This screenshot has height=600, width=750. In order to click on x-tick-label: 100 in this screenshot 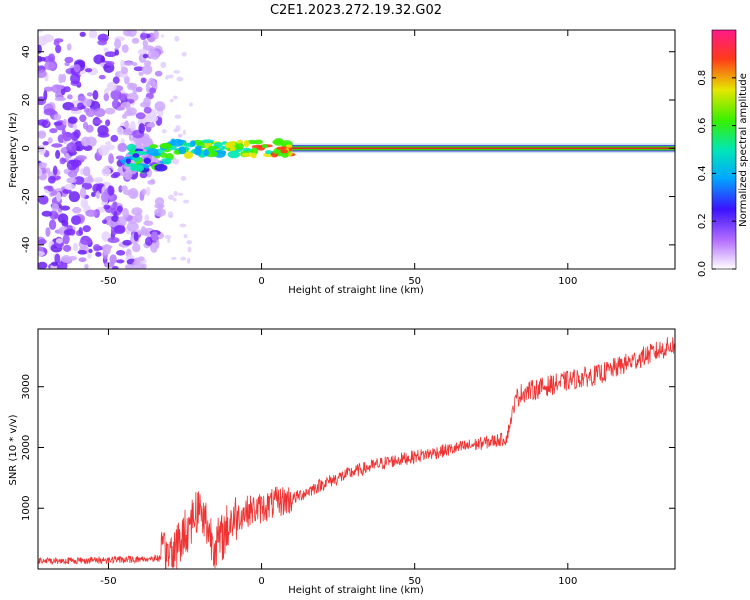, I will do `click(567, 281)`.